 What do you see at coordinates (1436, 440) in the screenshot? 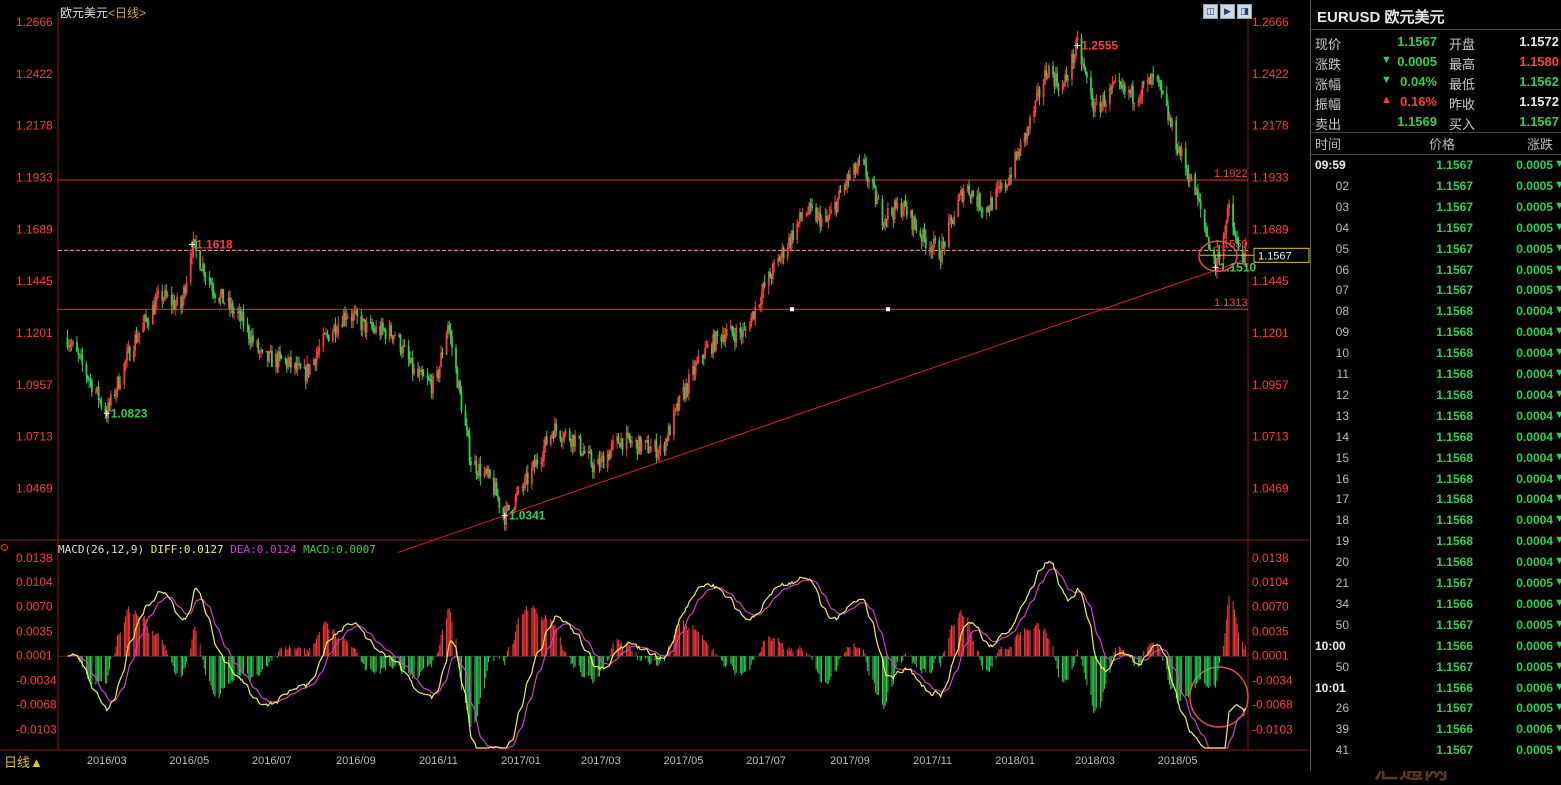
I see `tick-row: 14 1.1568 0.0004 ▼` at bounding box center [1436, 440].